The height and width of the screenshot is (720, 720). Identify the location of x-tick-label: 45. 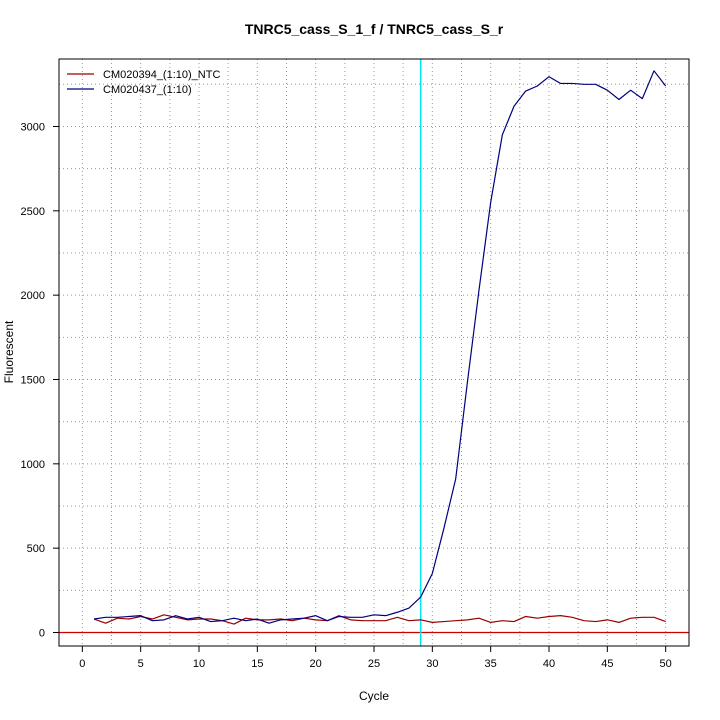
(607, 664).